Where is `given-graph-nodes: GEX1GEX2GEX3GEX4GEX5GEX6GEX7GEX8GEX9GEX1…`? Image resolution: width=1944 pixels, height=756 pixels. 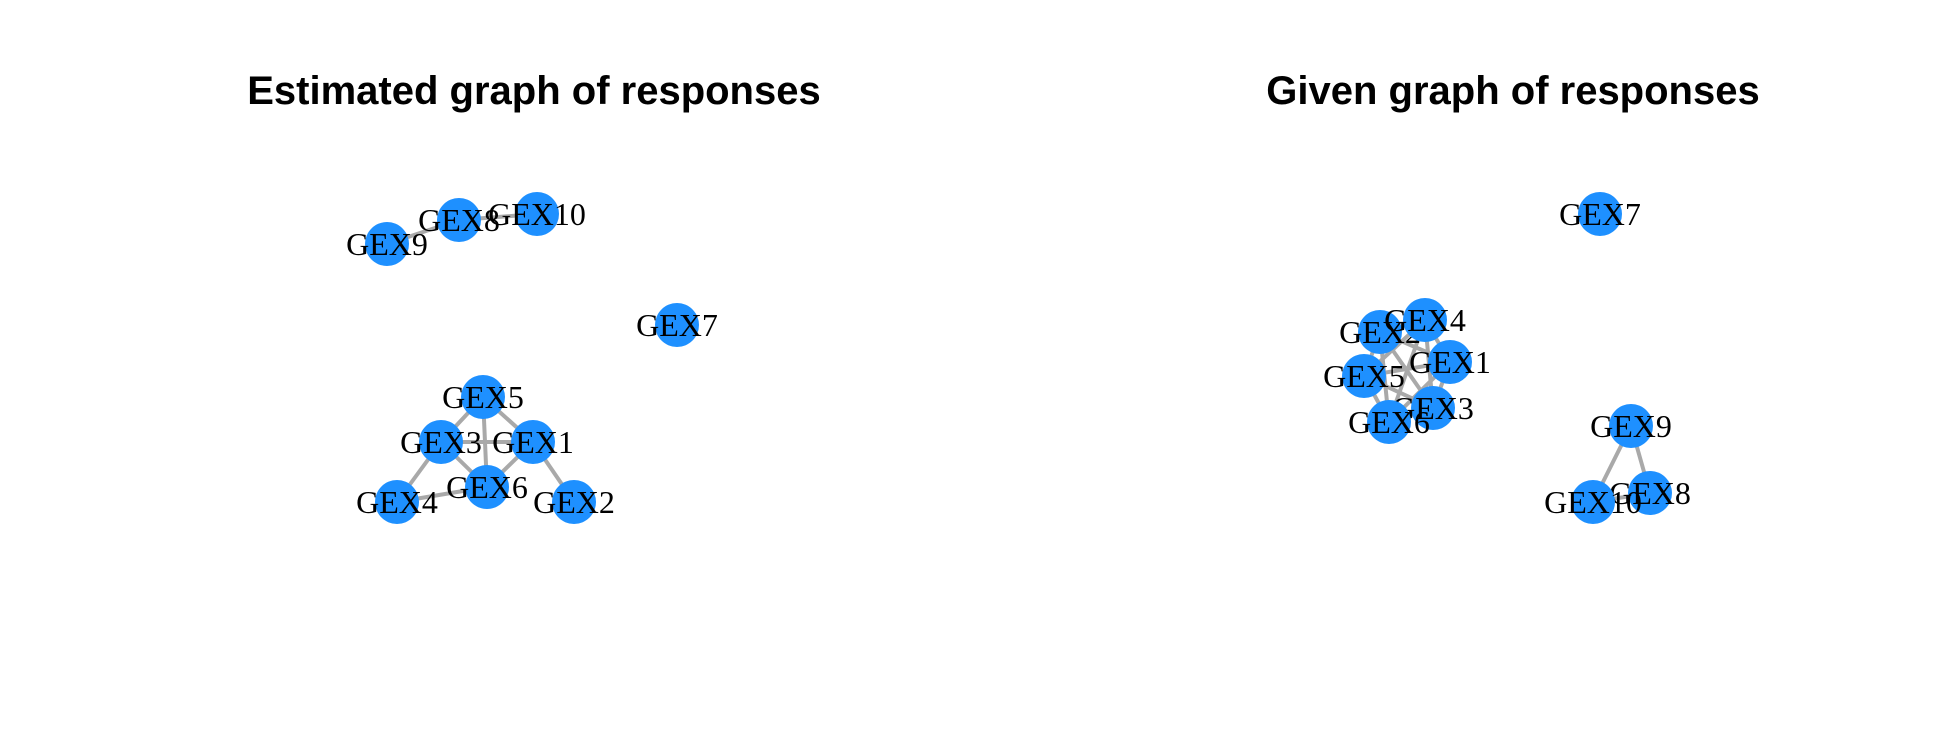
given-graph-nodes: GEX1GEX2GEX3GEX4GEX5GEX6GEX7GEX8GEX9GEX1… is located at coordinates (1507, 358).